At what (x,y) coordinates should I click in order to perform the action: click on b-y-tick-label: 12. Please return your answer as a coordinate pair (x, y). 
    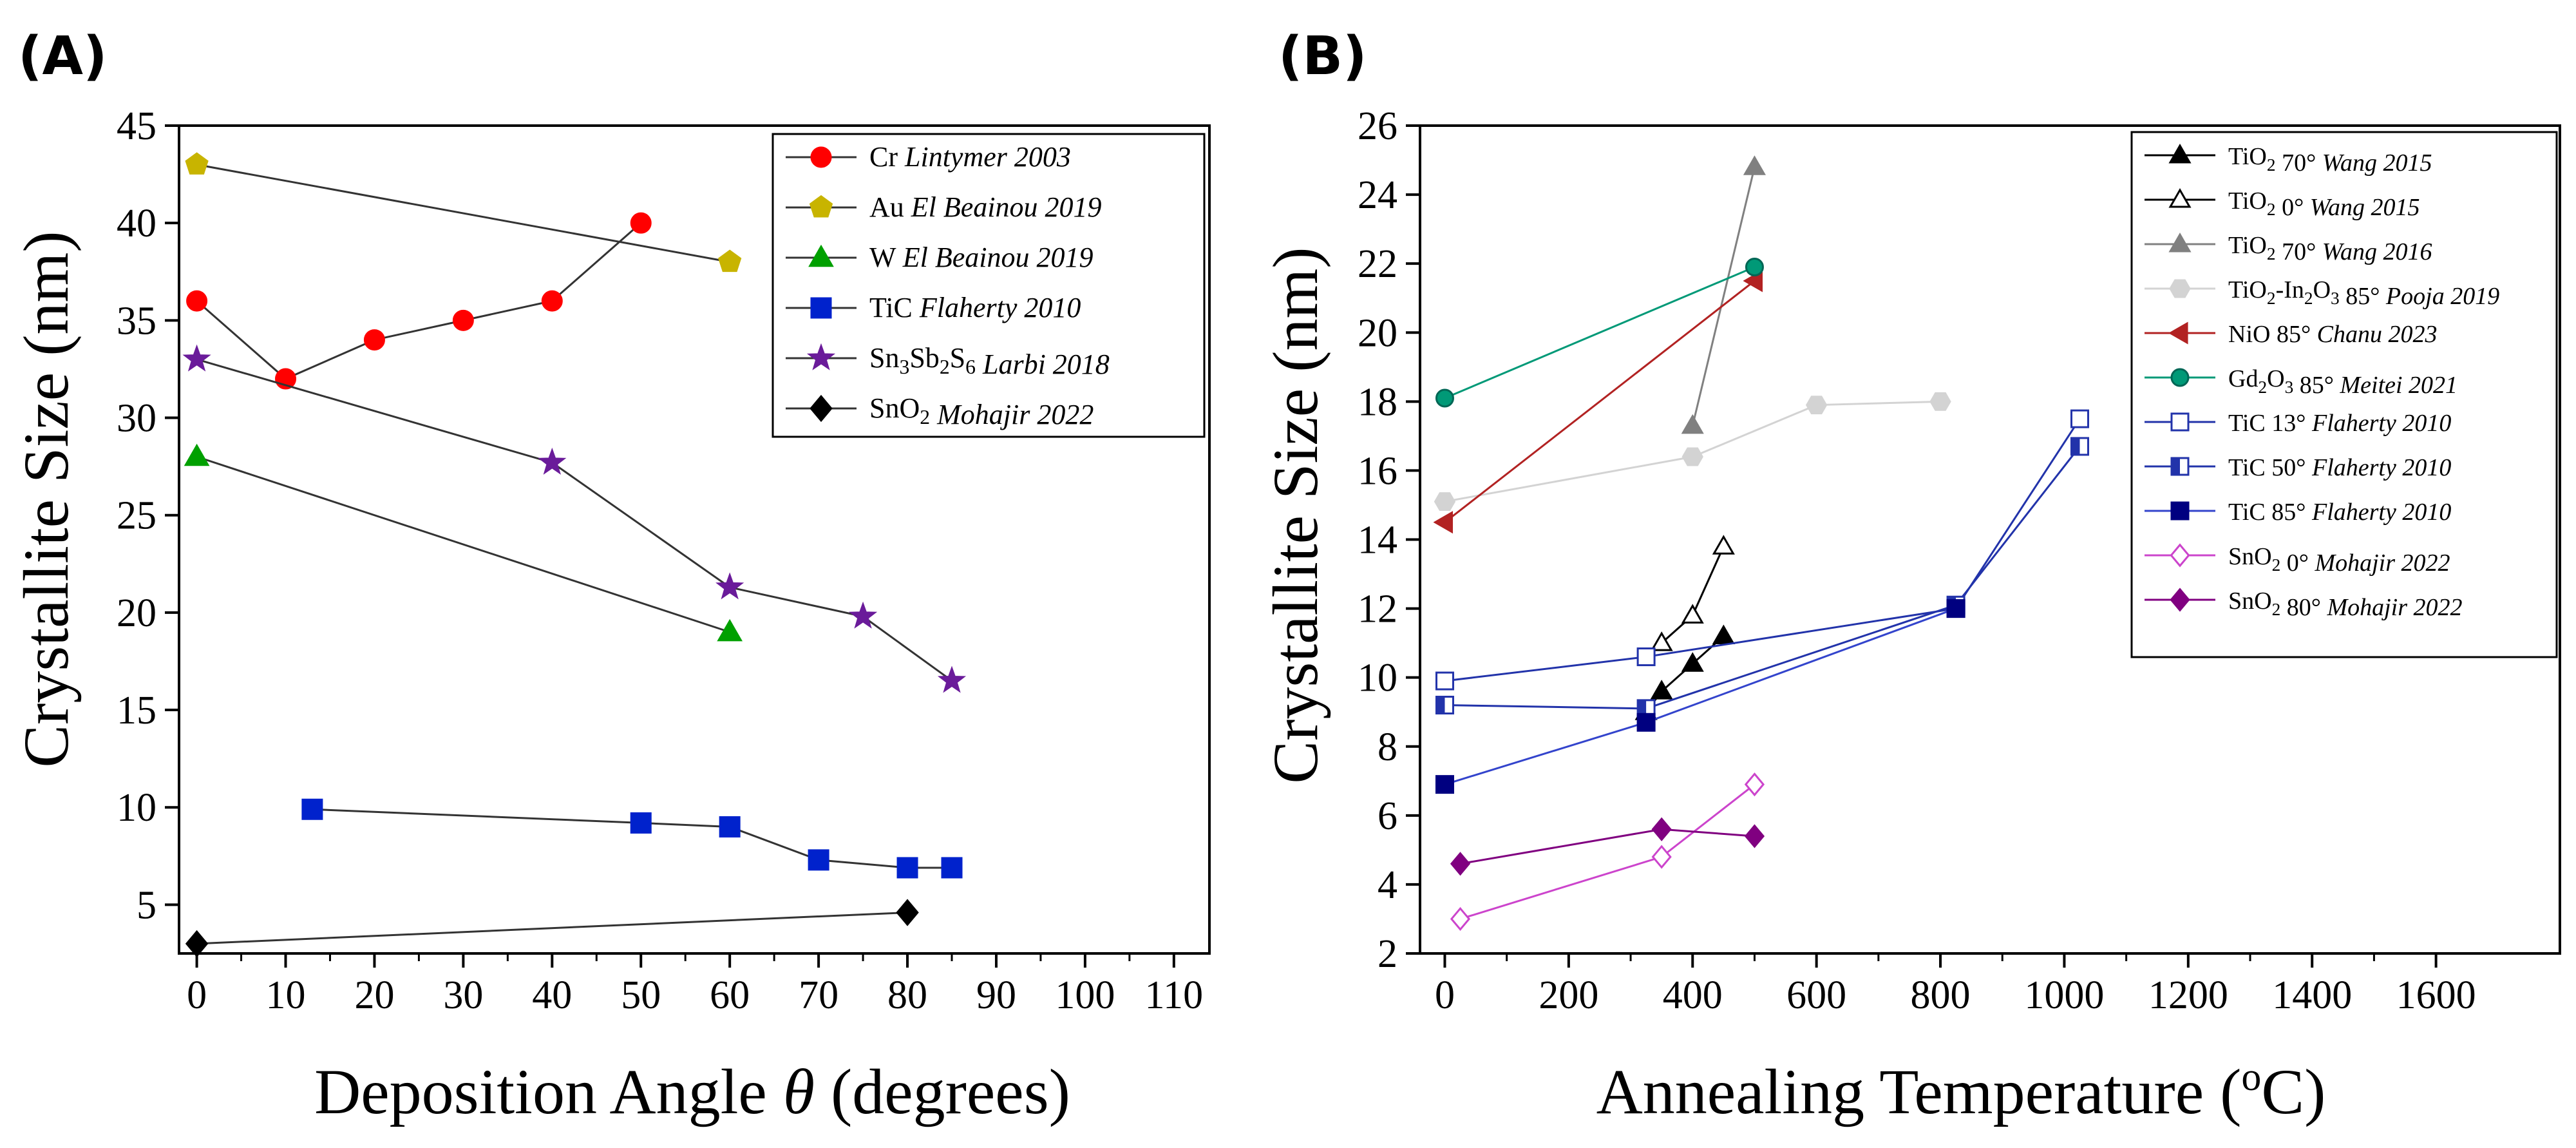
    Looking at the image, I should click on (1378, 609).